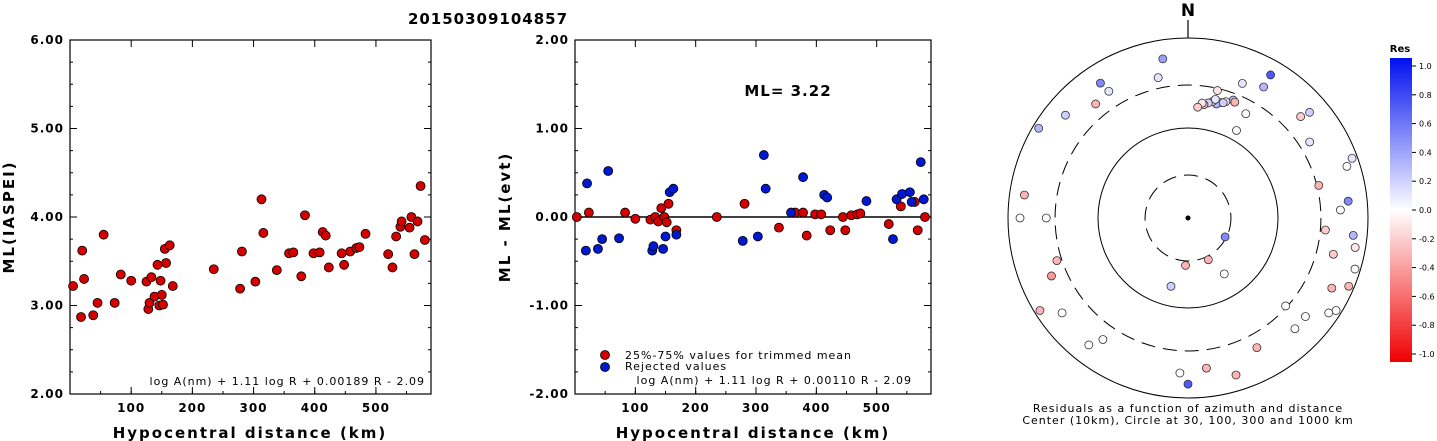  I want to click on plot1-x-axis-label: Hypocentral distance (km), so click(250, 432).